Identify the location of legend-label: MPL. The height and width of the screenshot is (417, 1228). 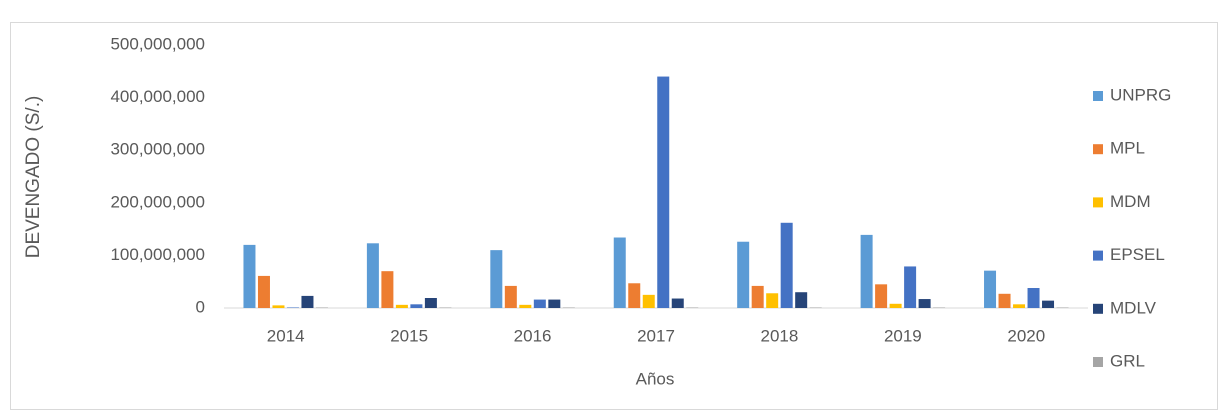
(1127, 148).